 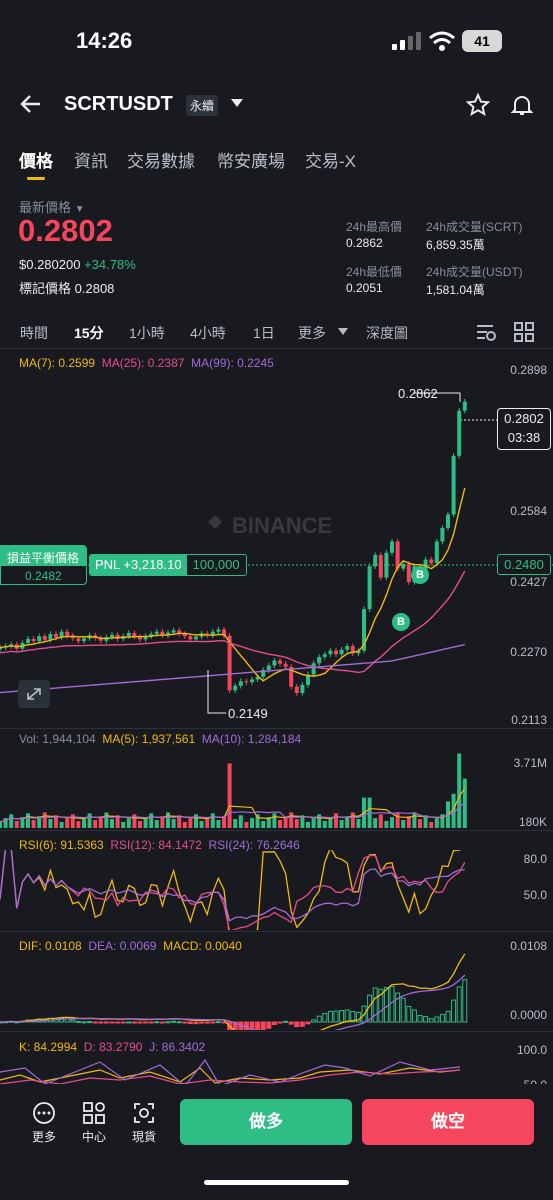 I want to click on more-nav: 更多, so click(x=44, y=1123).